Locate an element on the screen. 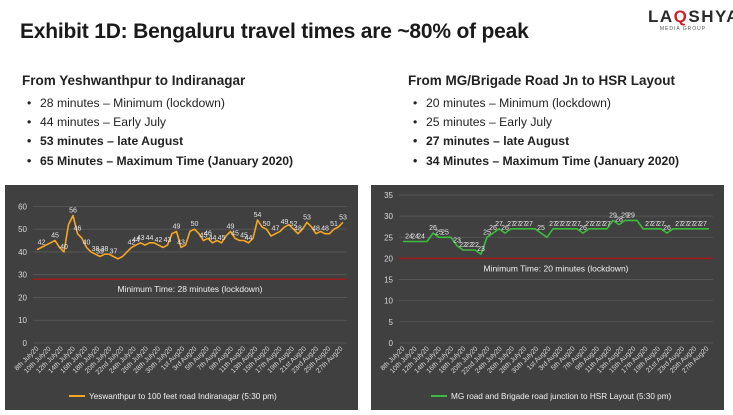  left-route-heading: From Yeshwanthpur to Indiranagar is located at coordinates (134, 80).